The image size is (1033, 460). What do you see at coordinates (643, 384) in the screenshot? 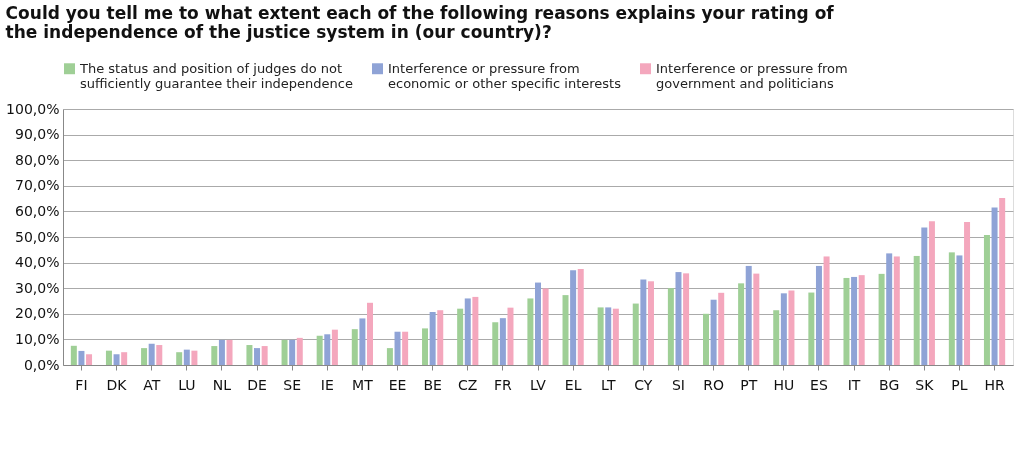
I see `x-tick-label: CY` at bounding box center [643, 384].